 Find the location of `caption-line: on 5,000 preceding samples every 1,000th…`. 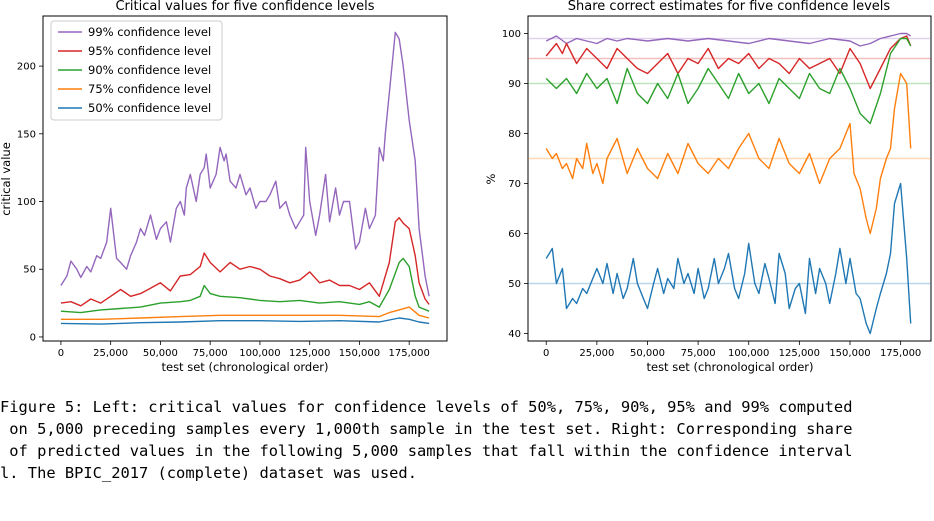

caption-line: on 5,000 preceding samples every 1,000th… is located at coordinates (426, 429).